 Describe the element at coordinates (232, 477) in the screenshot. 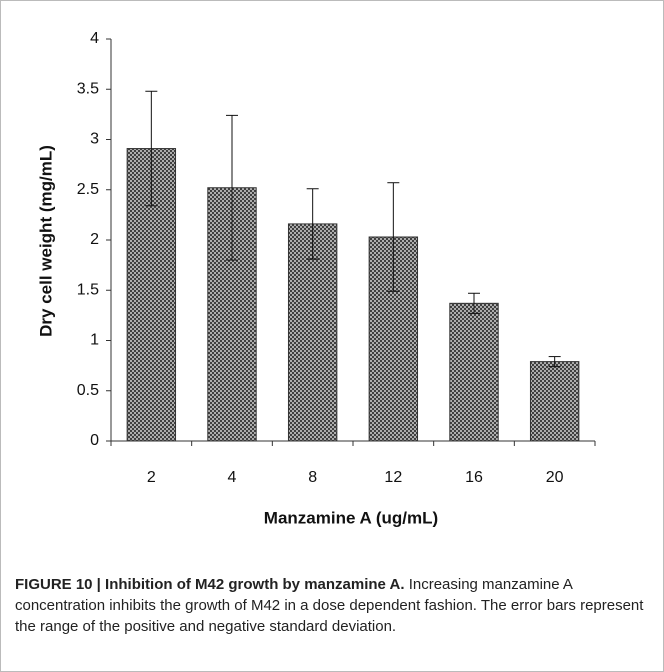

I see `x-tick-label: 4` at that location.